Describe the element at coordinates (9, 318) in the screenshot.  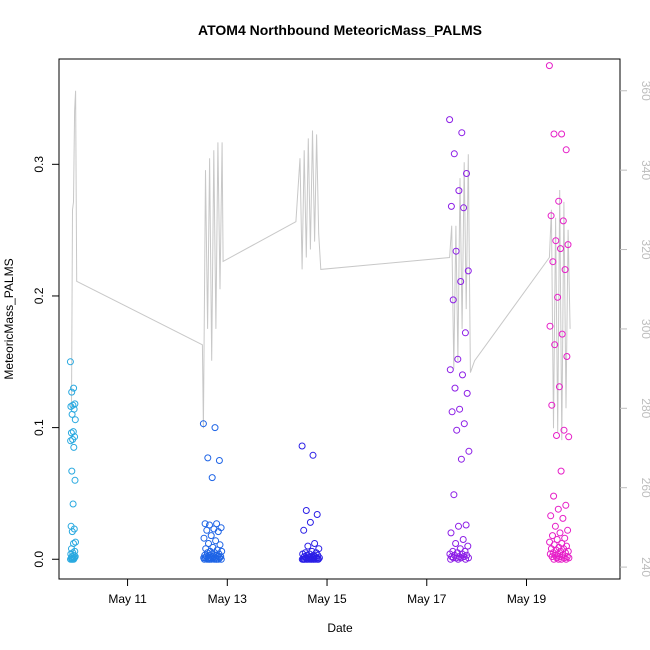
I see `y-axis-title: MeteoricMass_PALMS` at that location.